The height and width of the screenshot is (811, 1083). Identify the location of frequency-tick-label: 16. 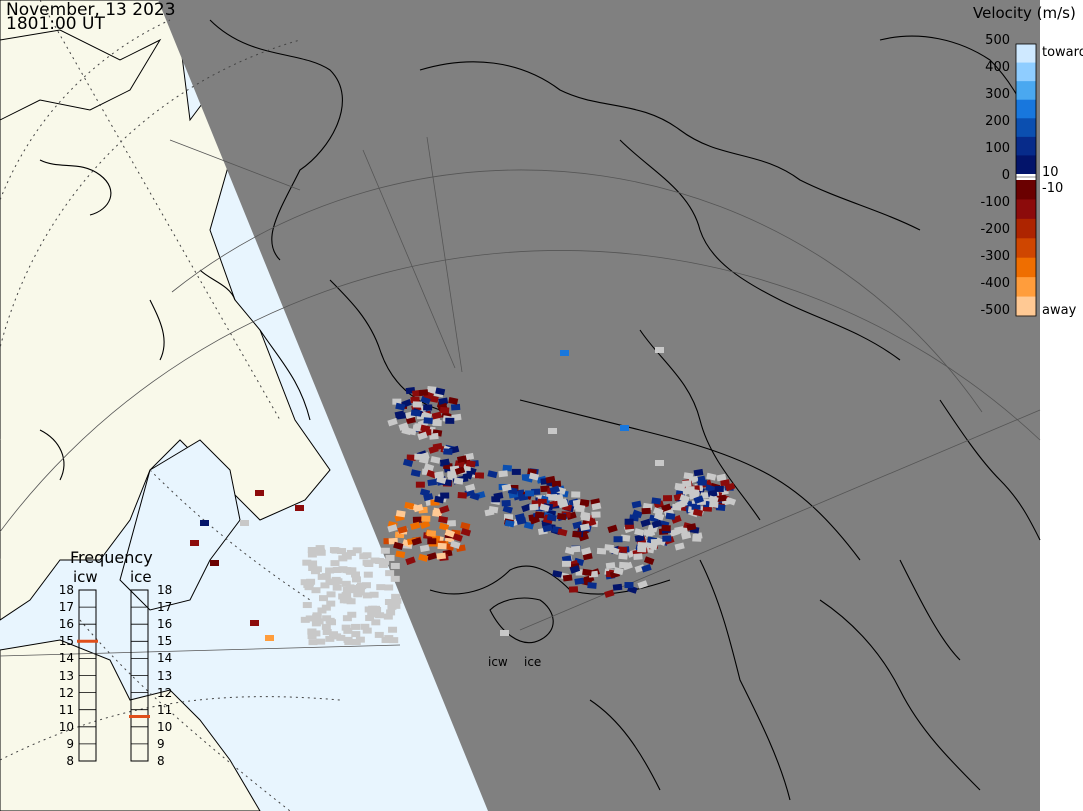
(165, 624).